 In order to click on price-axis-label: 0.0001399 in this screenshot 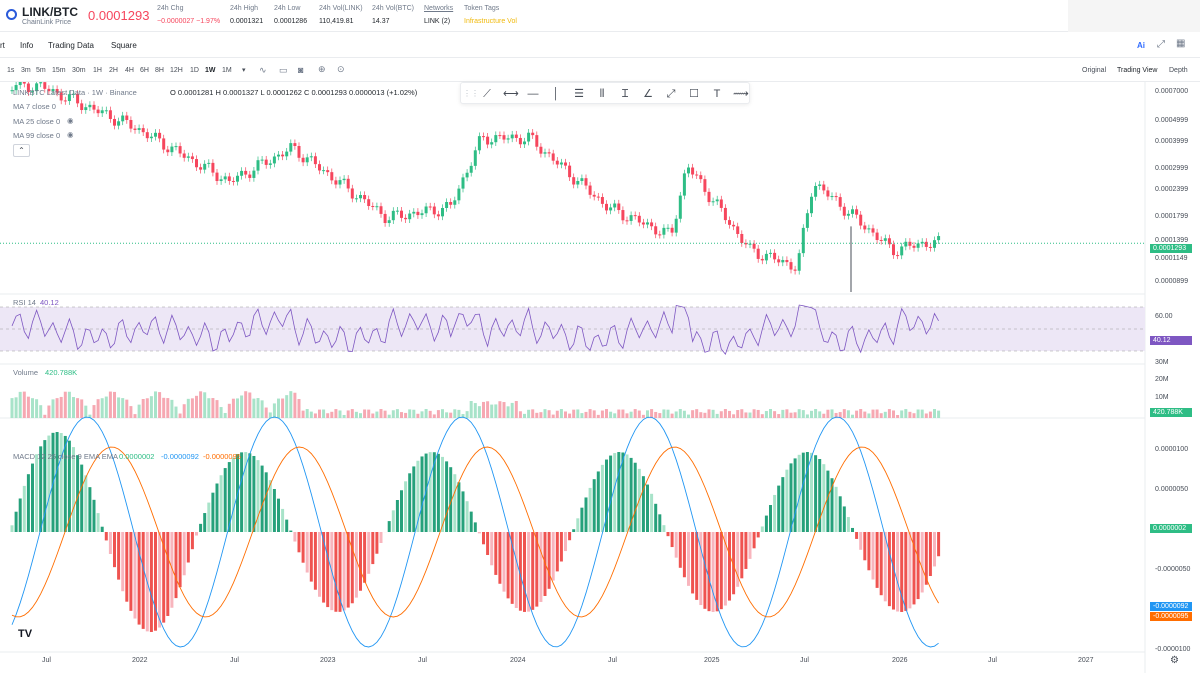, I will do `click(1172, 240)`.